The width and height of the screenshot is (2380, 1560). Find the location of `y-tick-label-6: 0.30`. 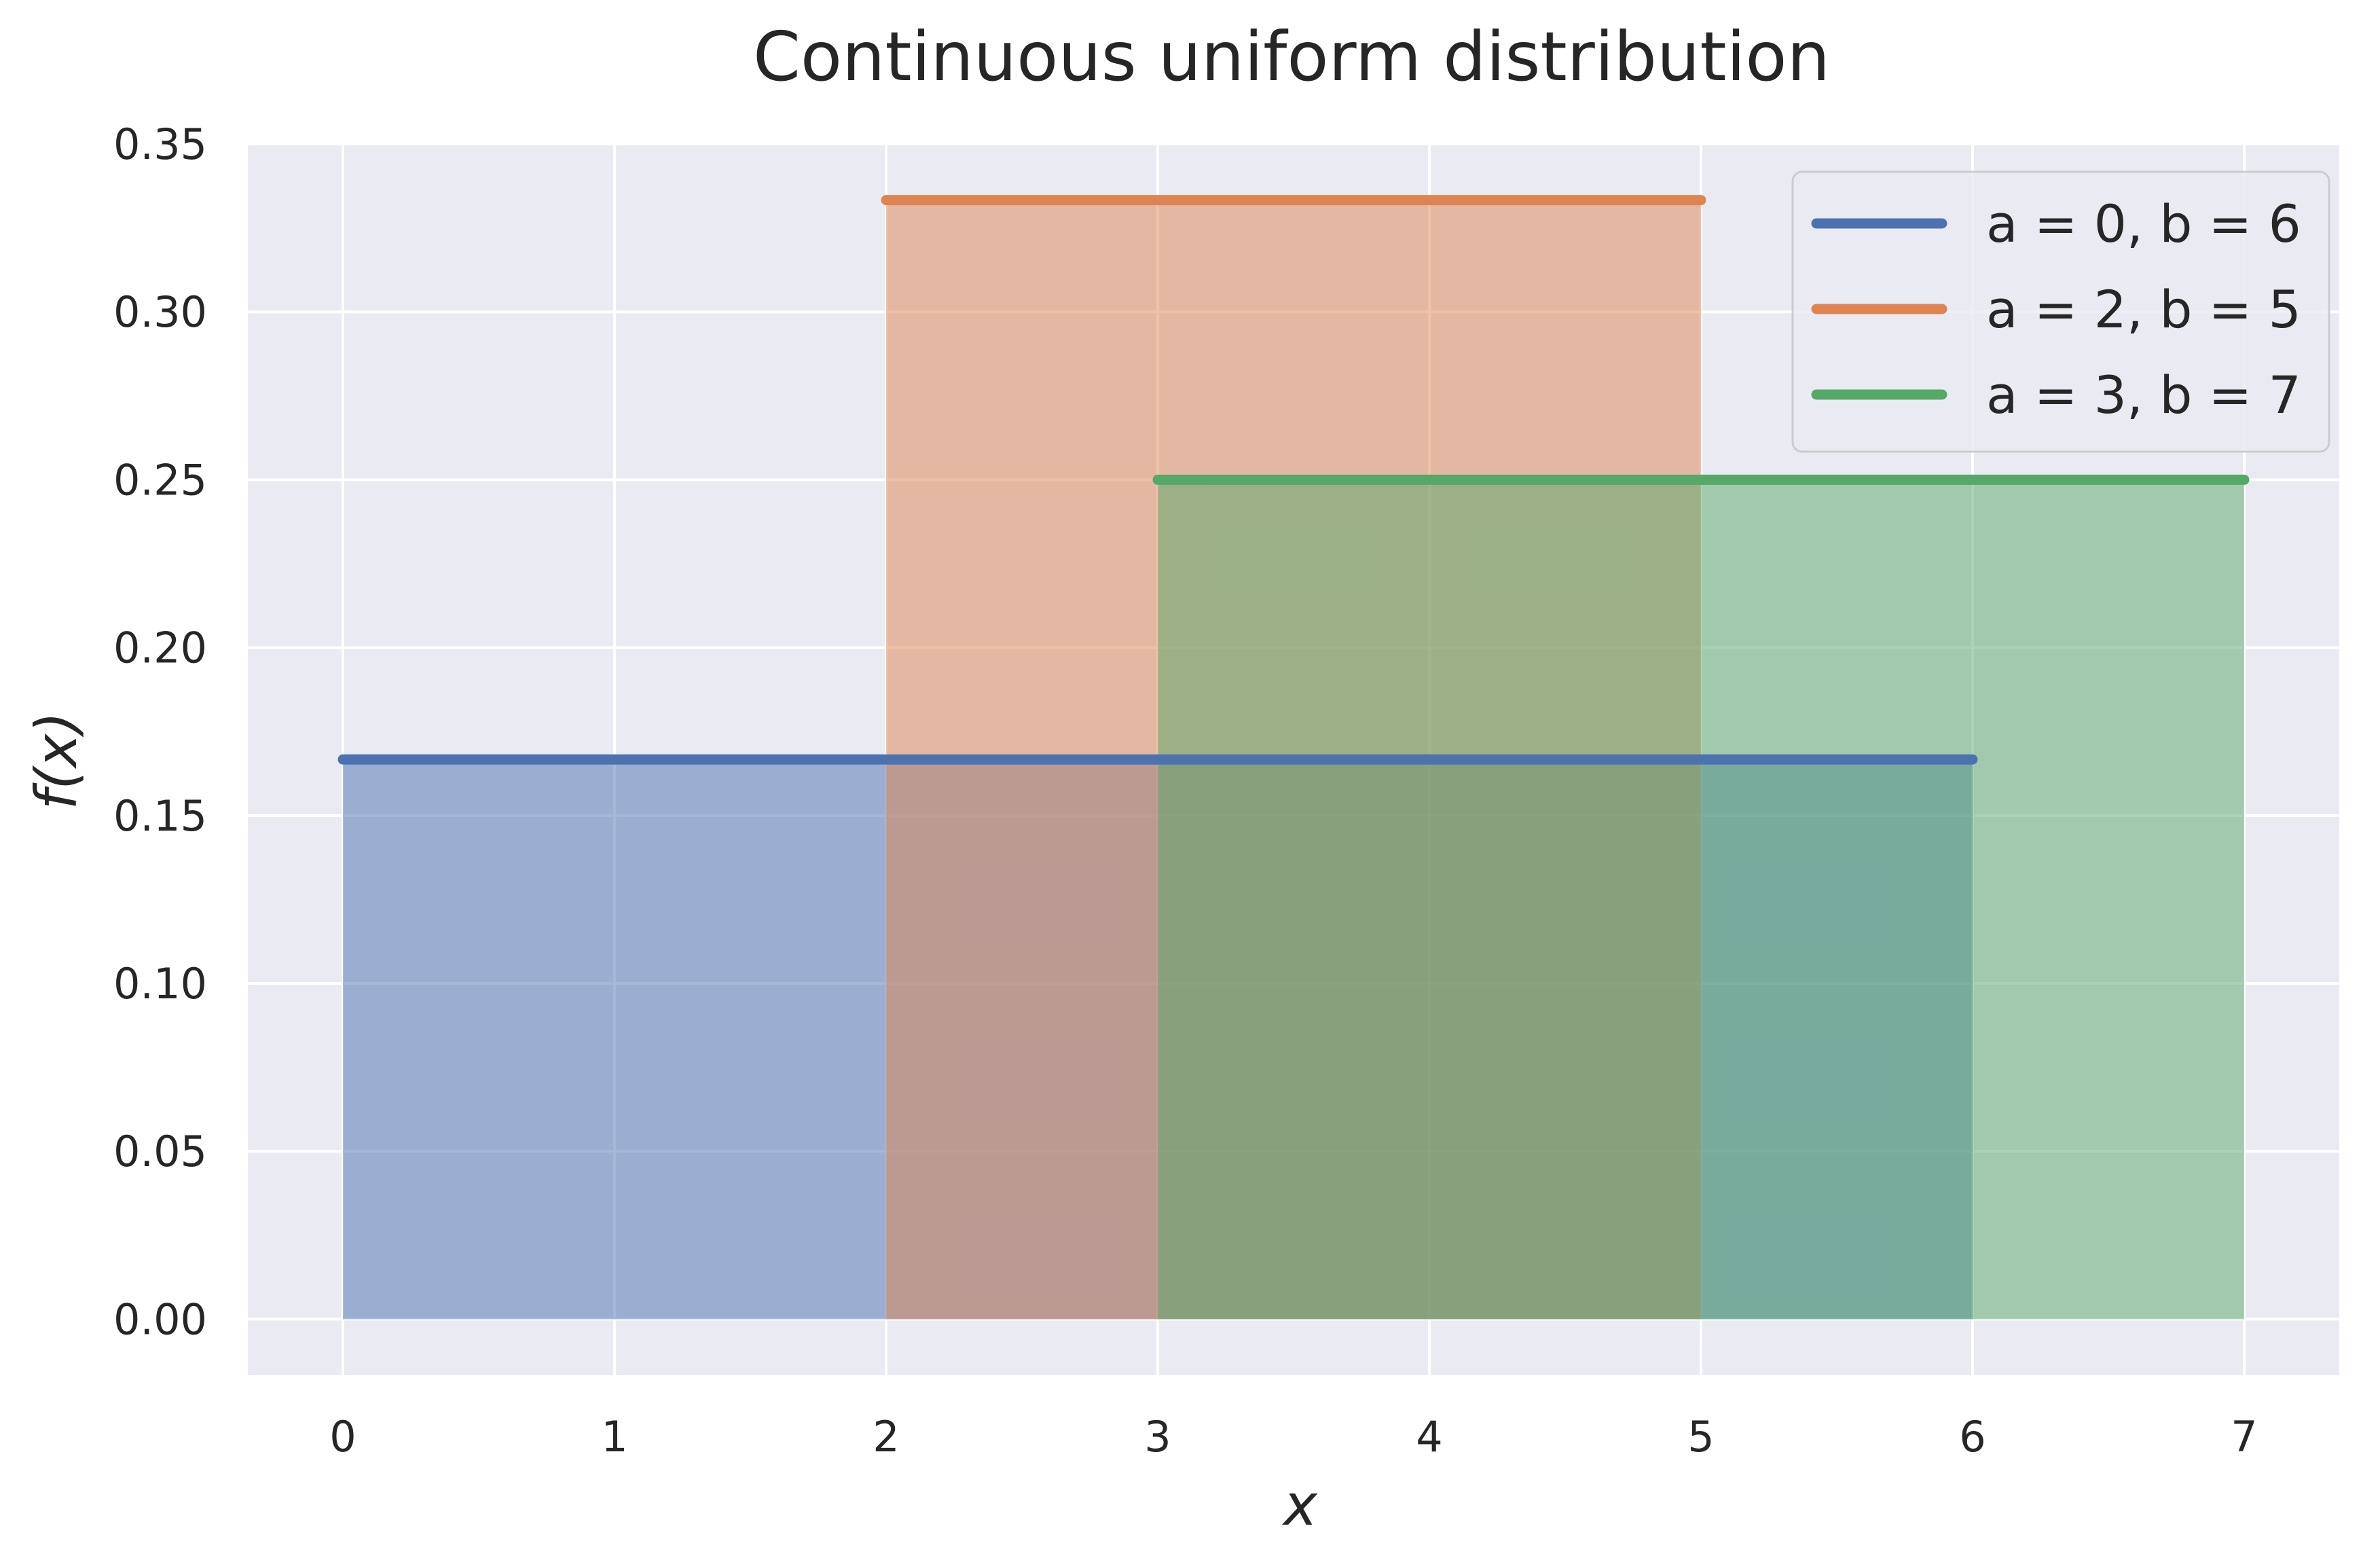

y-tick-label-6: 0.30 is located at coordinates (160, 312).